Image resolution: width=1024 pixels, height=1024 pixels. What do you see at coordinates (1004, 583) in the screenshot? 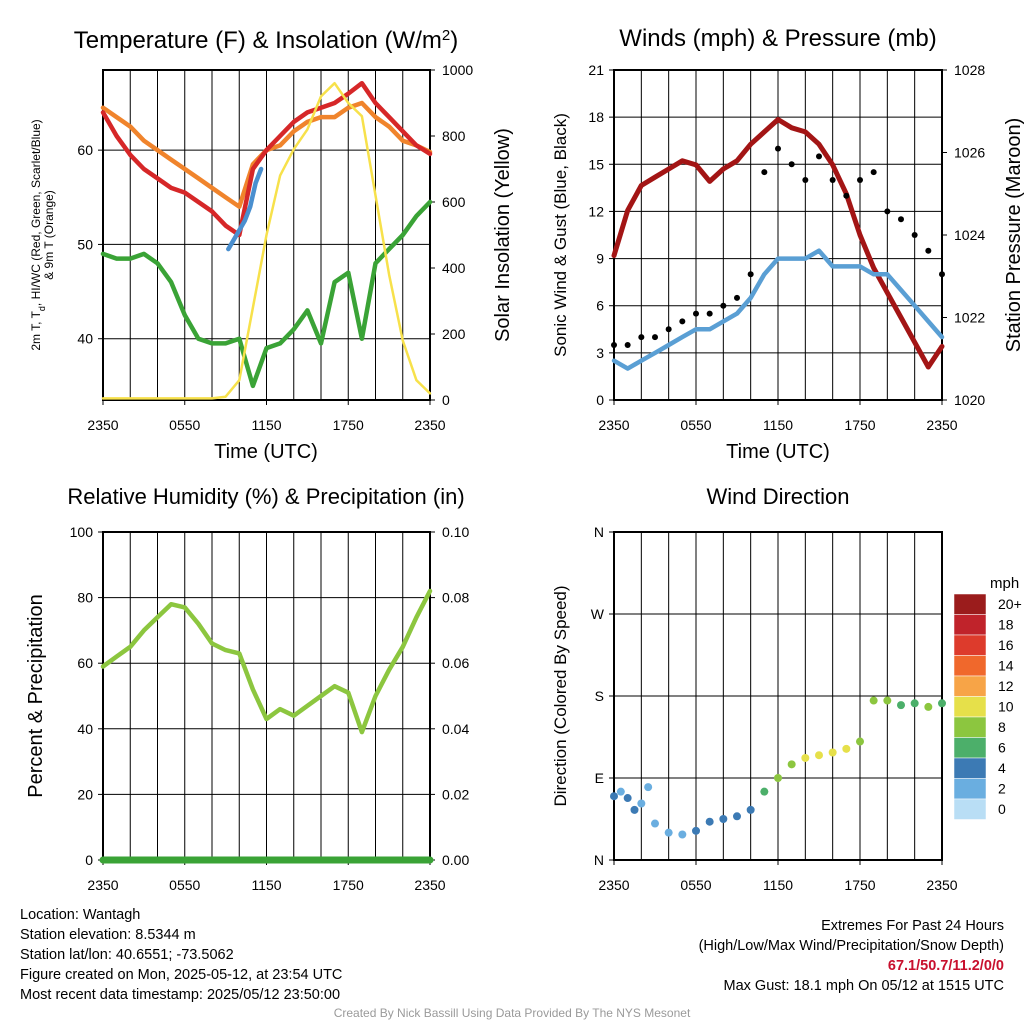
I see `speed-legend-title: mph` at bounding box center [1004, 583].